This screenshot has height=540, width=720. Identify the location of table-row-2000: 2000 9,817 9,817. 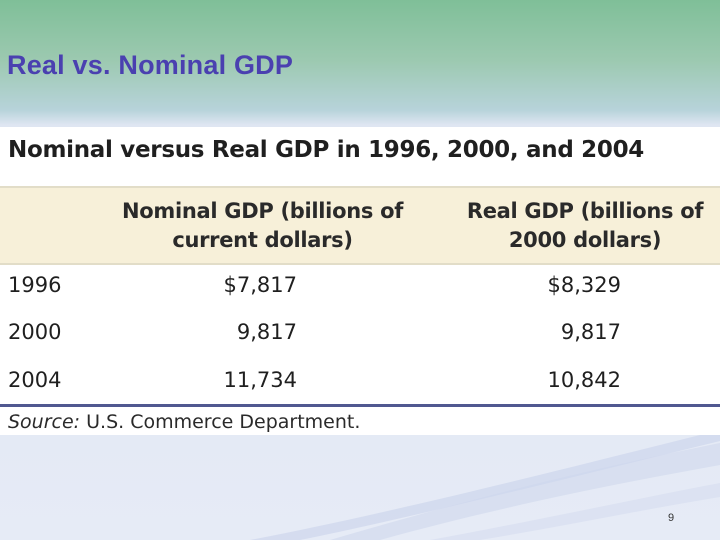
(360, 340).